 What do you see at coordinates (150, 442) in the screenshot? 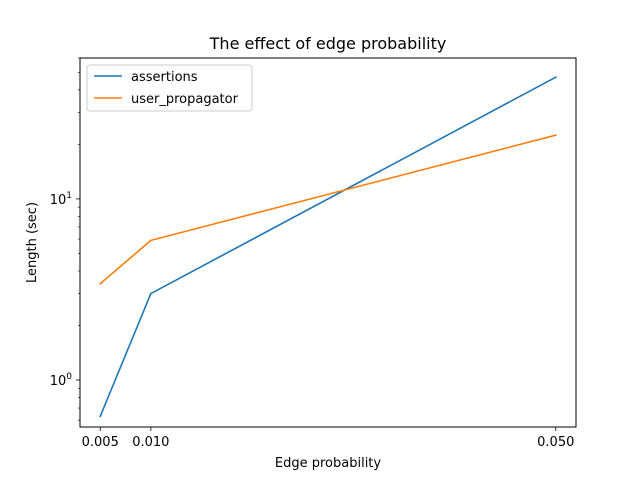
I see `x-tick-label: 0.010` at bounding box center [150, 442].